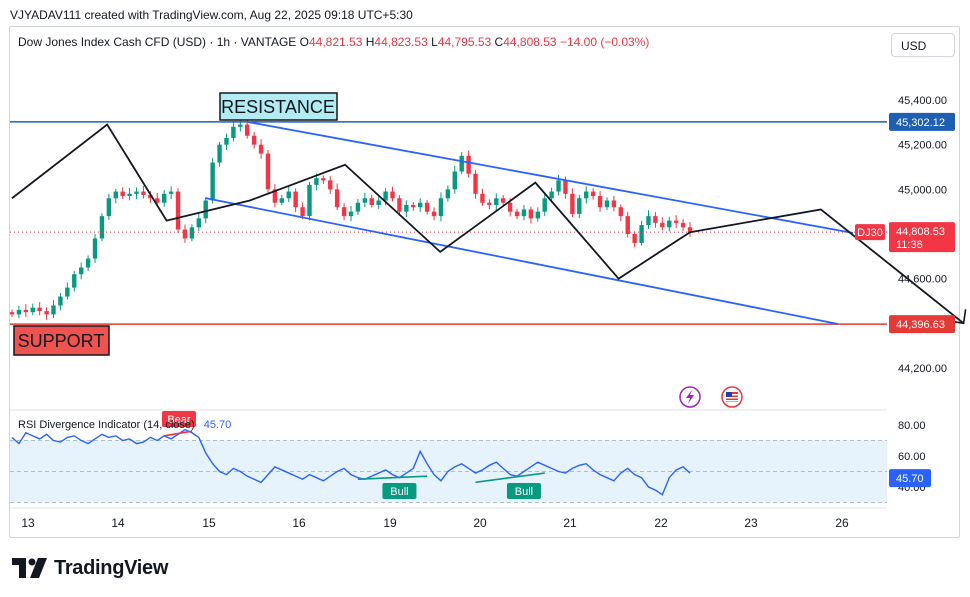  Describe the element at coordinates (434, 42) in the screenshot. I see `low-label: L` at that location.